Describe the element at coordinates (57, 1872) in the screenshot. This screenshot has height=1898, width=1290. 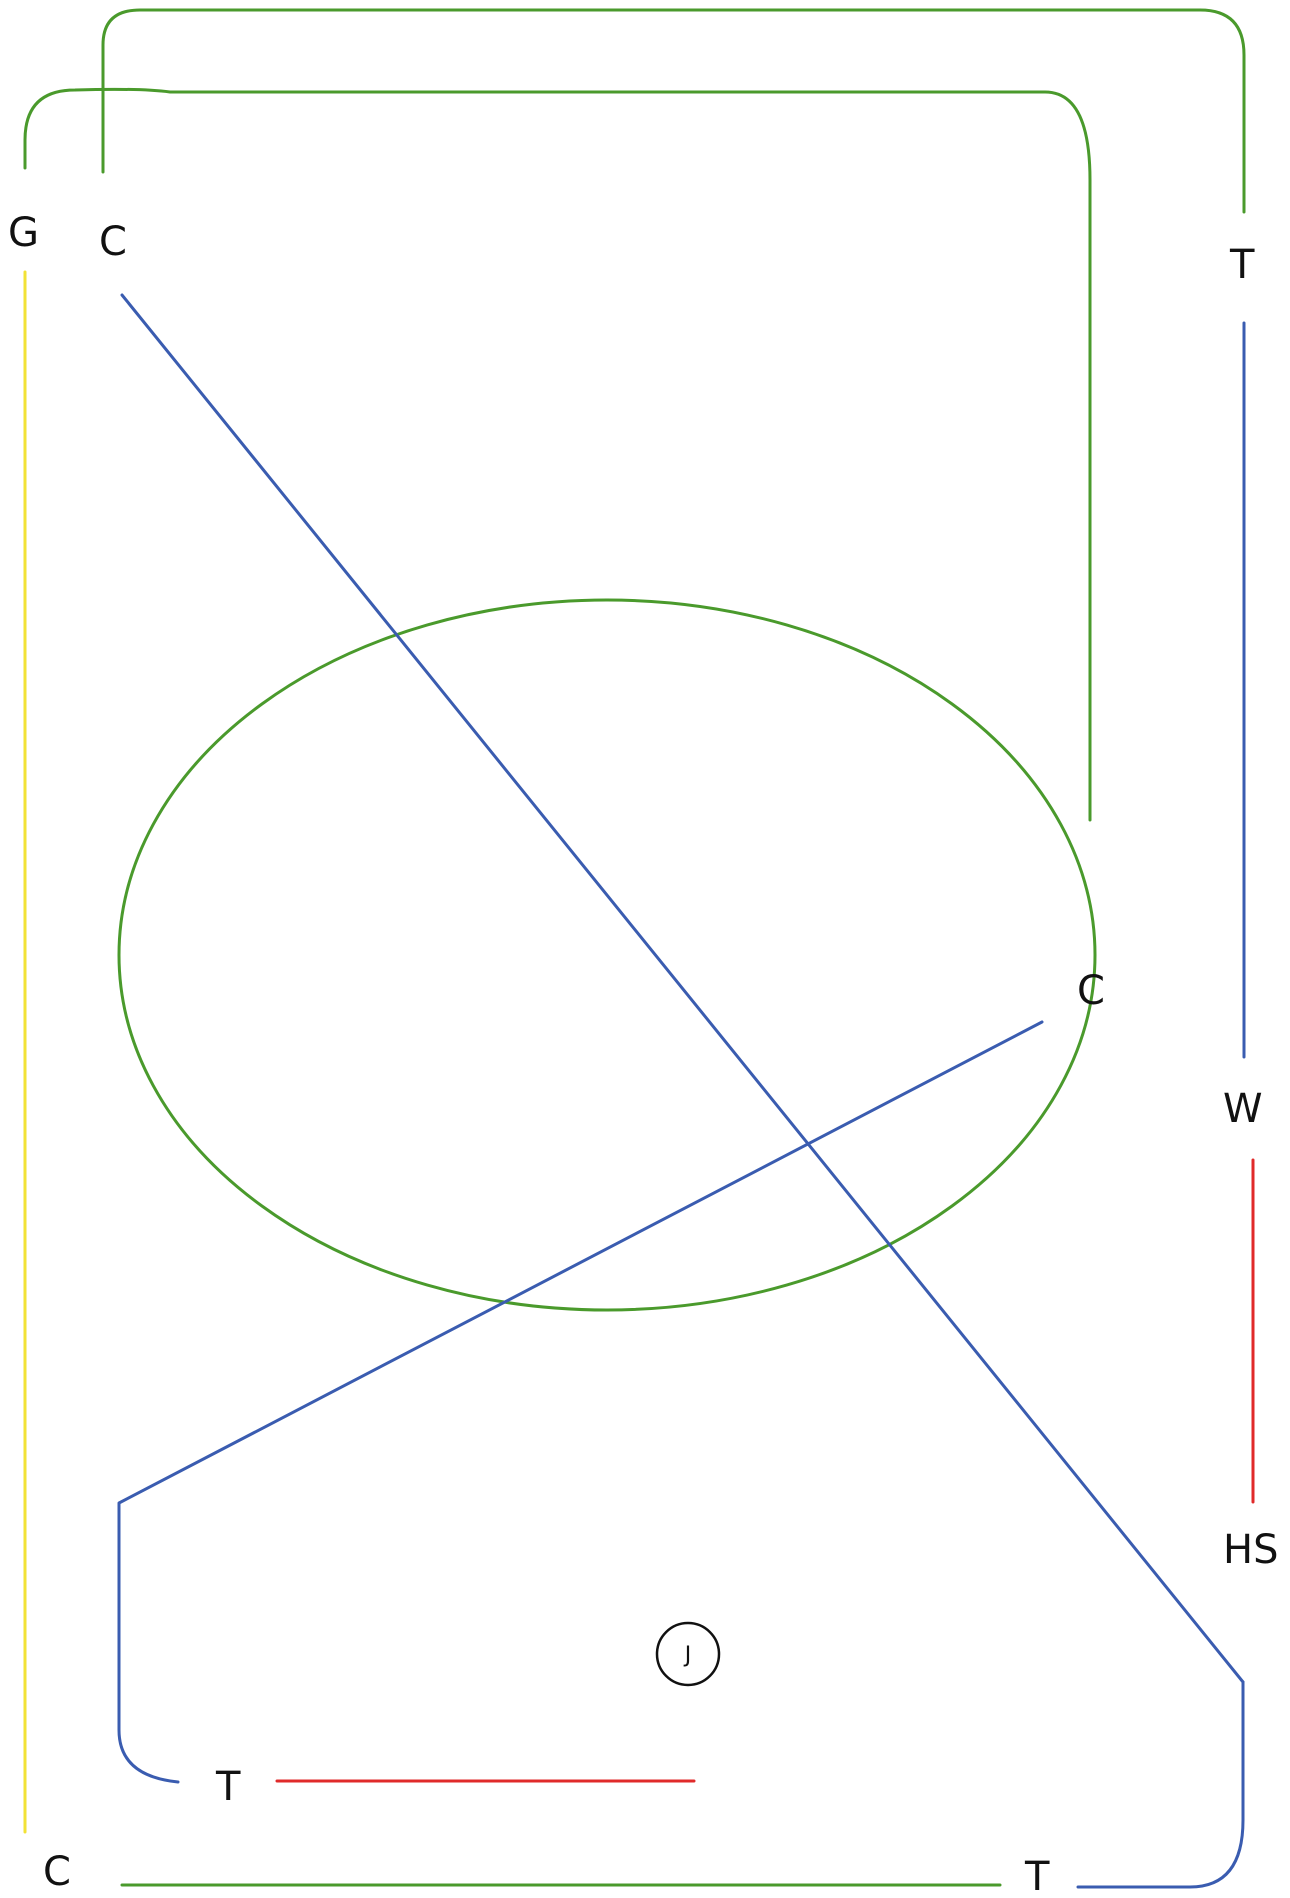
I see `node-label-c-bottom-left: C` at that location.